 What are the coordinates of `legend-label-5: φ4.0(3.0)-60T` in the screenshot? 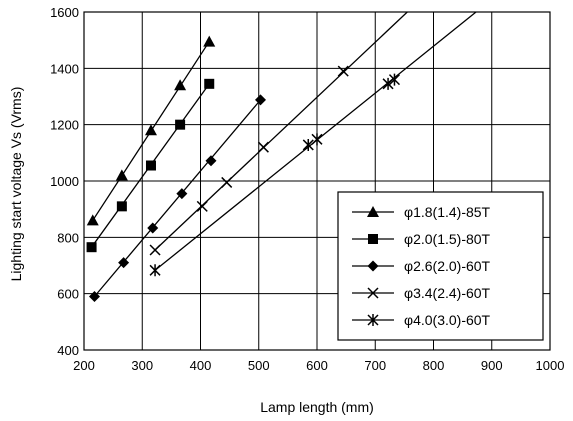 It's located at (447, 320).